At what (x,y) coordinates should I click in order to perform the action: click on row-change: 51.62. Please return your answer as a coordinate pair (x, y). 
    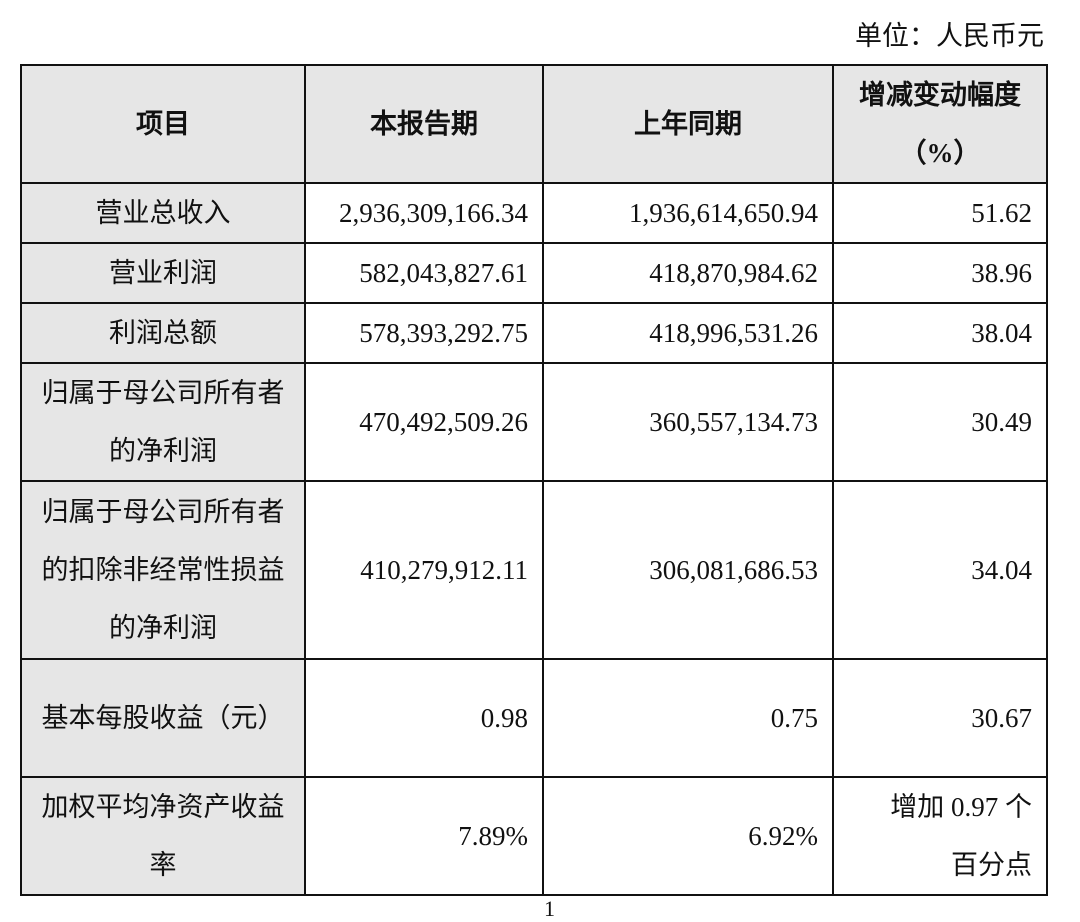
    Looking at the image, I should click on (940, 213).